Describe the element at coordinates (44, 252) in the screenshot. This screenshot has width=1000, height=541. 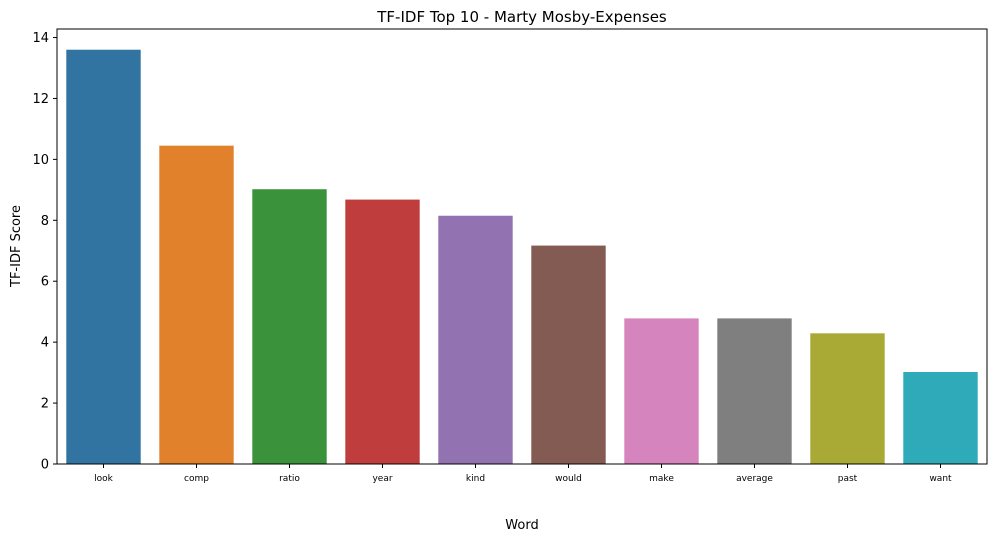
I see `y-axis: 0 2 4 6 8 10 12 14` at that location.